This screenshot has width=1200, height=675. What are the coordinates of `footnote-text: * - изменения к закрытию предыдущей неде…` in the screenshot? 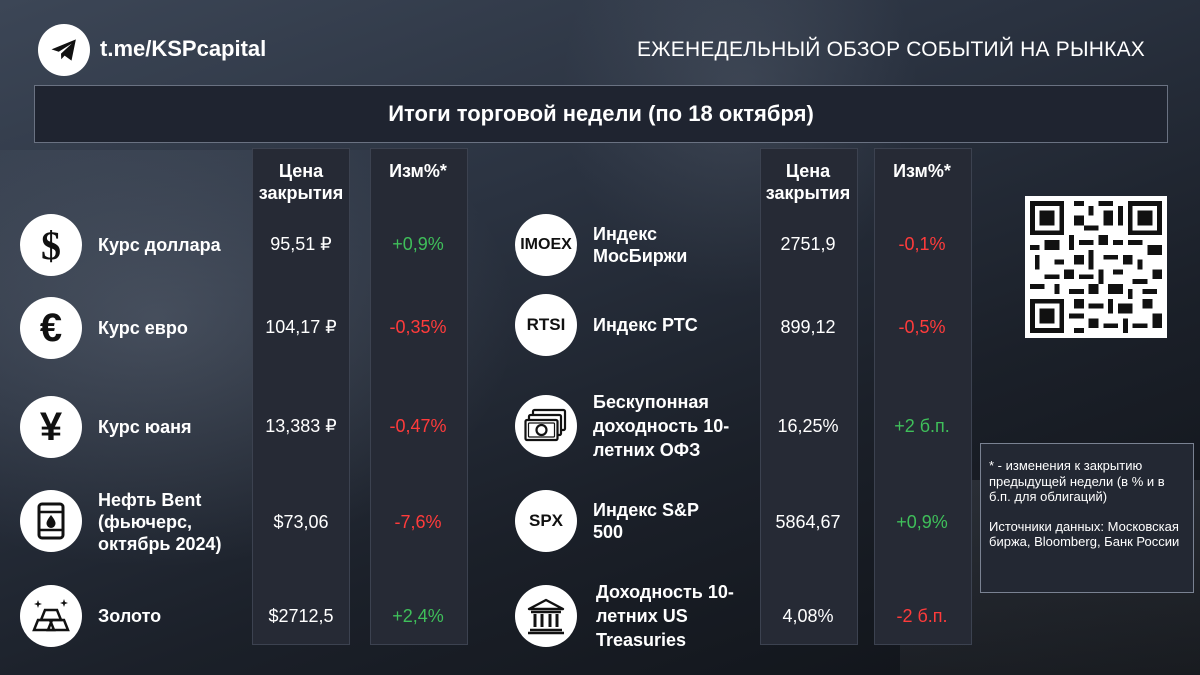 It's located at (1077, 481).